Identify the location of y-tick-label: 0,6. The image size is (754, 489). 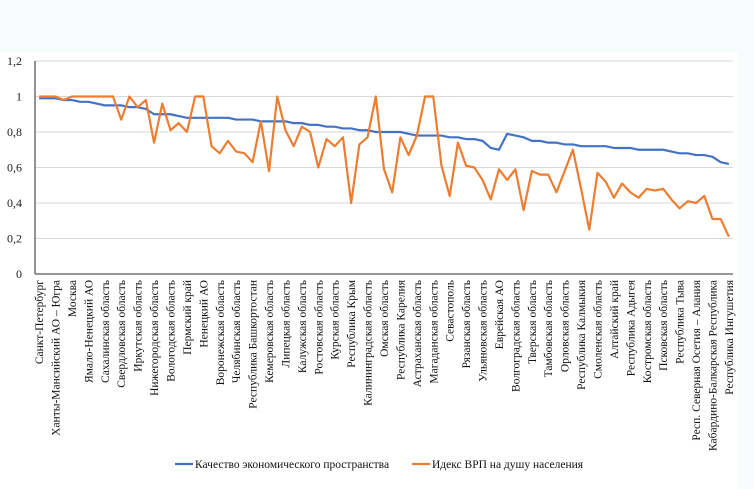
(14, 168).